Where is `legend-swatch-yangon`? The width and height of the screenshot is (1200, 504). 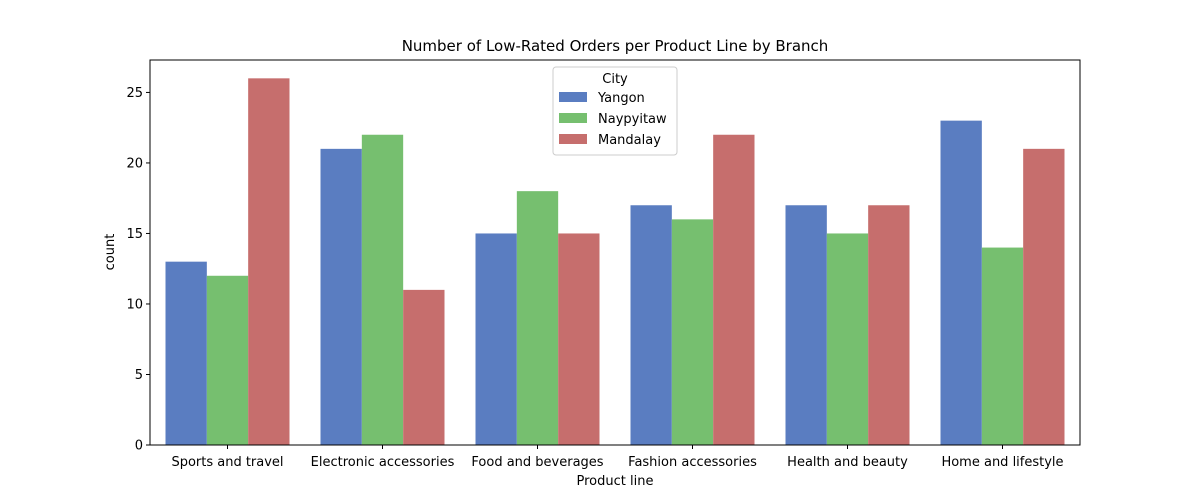 legend-swatch-yangon is located at coordinates (573, 97).